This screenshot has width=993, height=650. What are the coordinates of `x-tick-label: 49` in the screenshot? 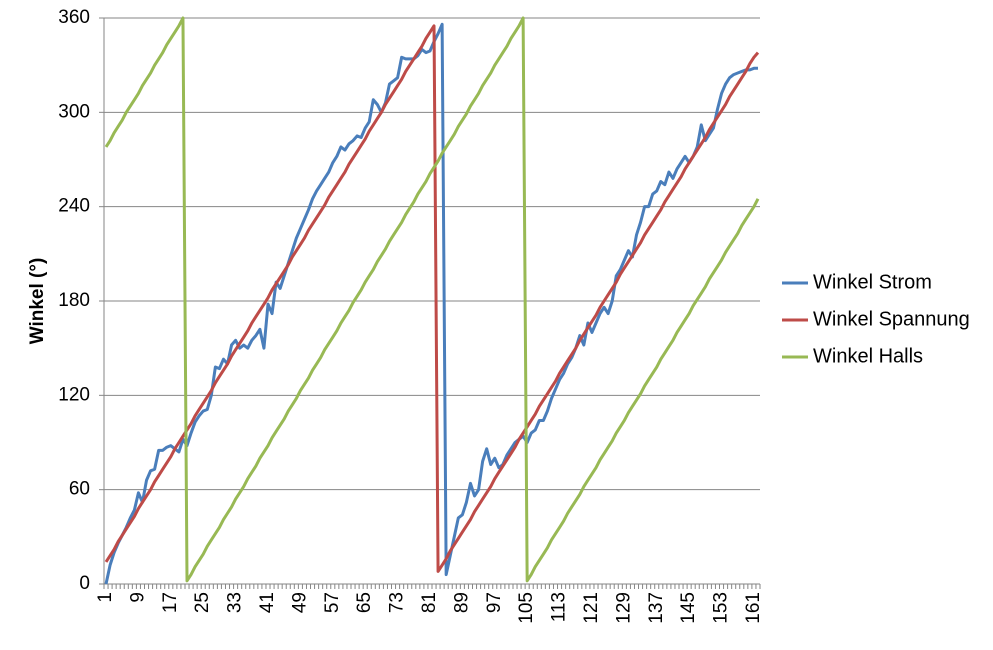 It's located at (299, 602).